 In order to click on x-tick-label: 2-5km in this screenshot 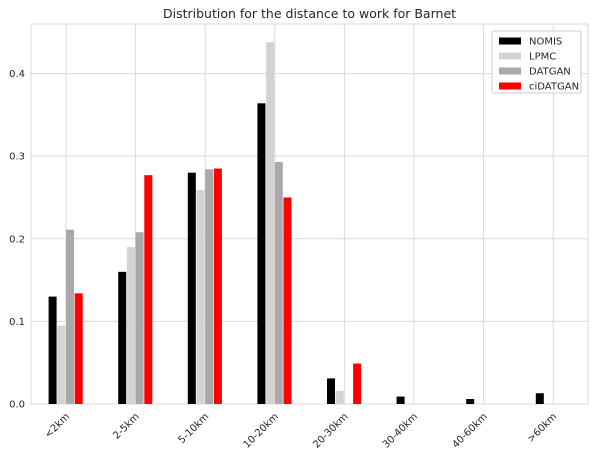, I will do `click(126, 426)`.